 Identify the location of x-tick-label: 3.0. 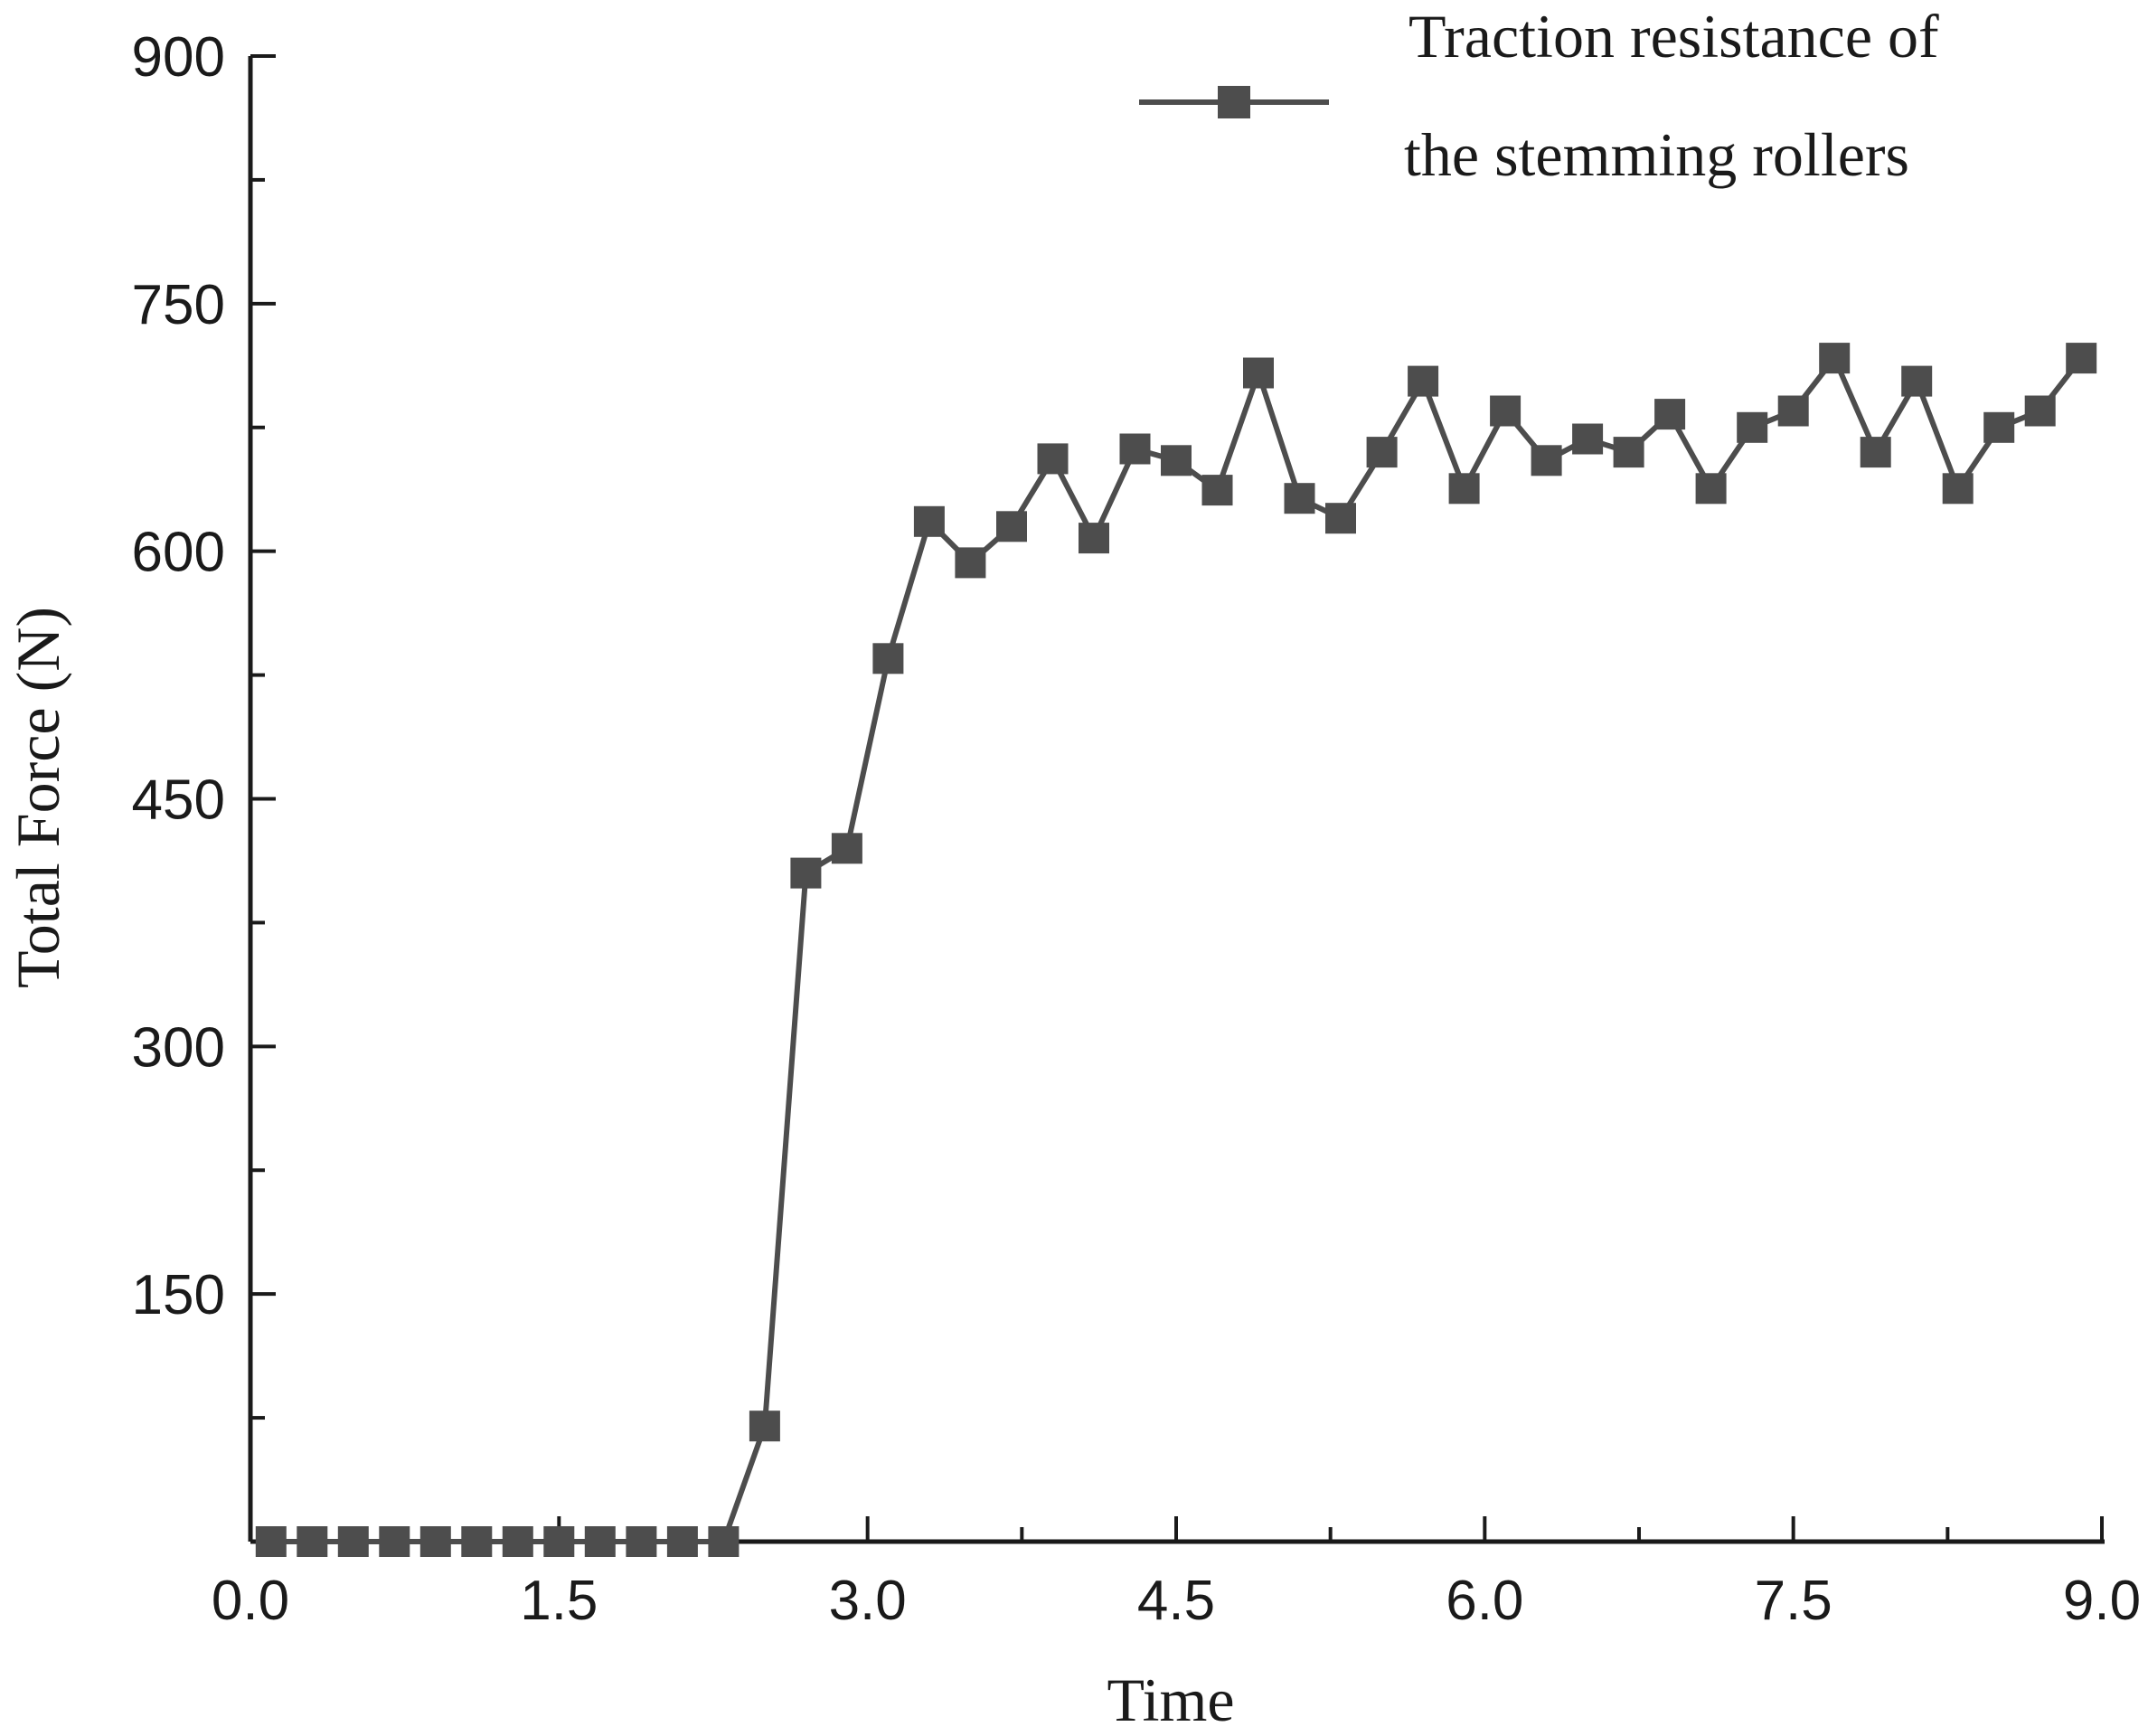
(868, 1601).